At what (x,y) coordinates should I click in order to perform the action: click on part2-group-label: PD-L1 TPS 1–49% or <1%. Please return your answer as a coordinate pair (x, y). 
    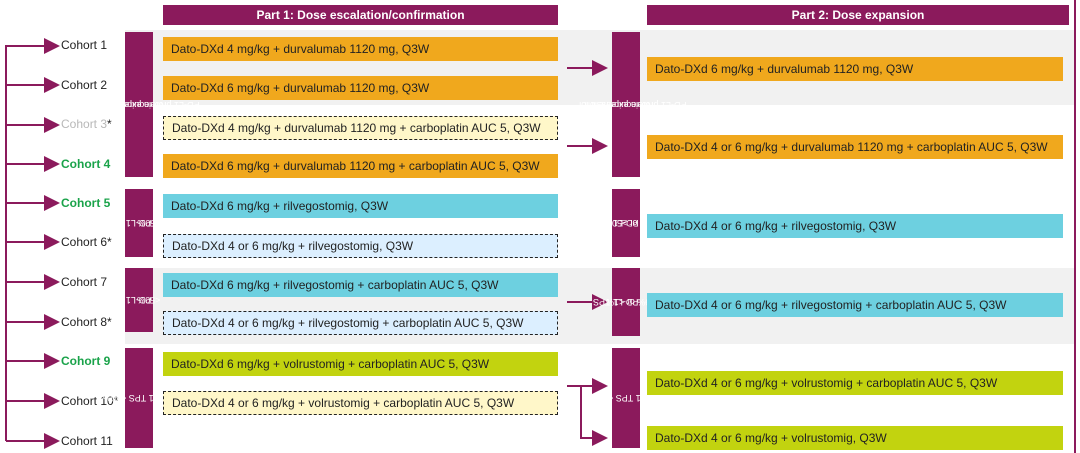
    Looking at the image, I should click on (629, 302).